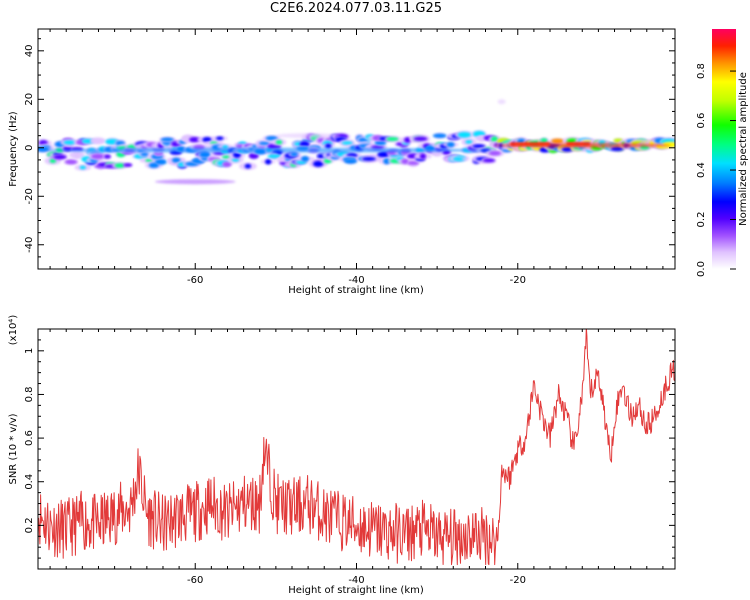 This screenshot has height=600, width=750. What do you see at coordinates (29, 196) in the screenshot?
I see `spectrogram-y-tick-label: -20` at bounding box center [29, 196].